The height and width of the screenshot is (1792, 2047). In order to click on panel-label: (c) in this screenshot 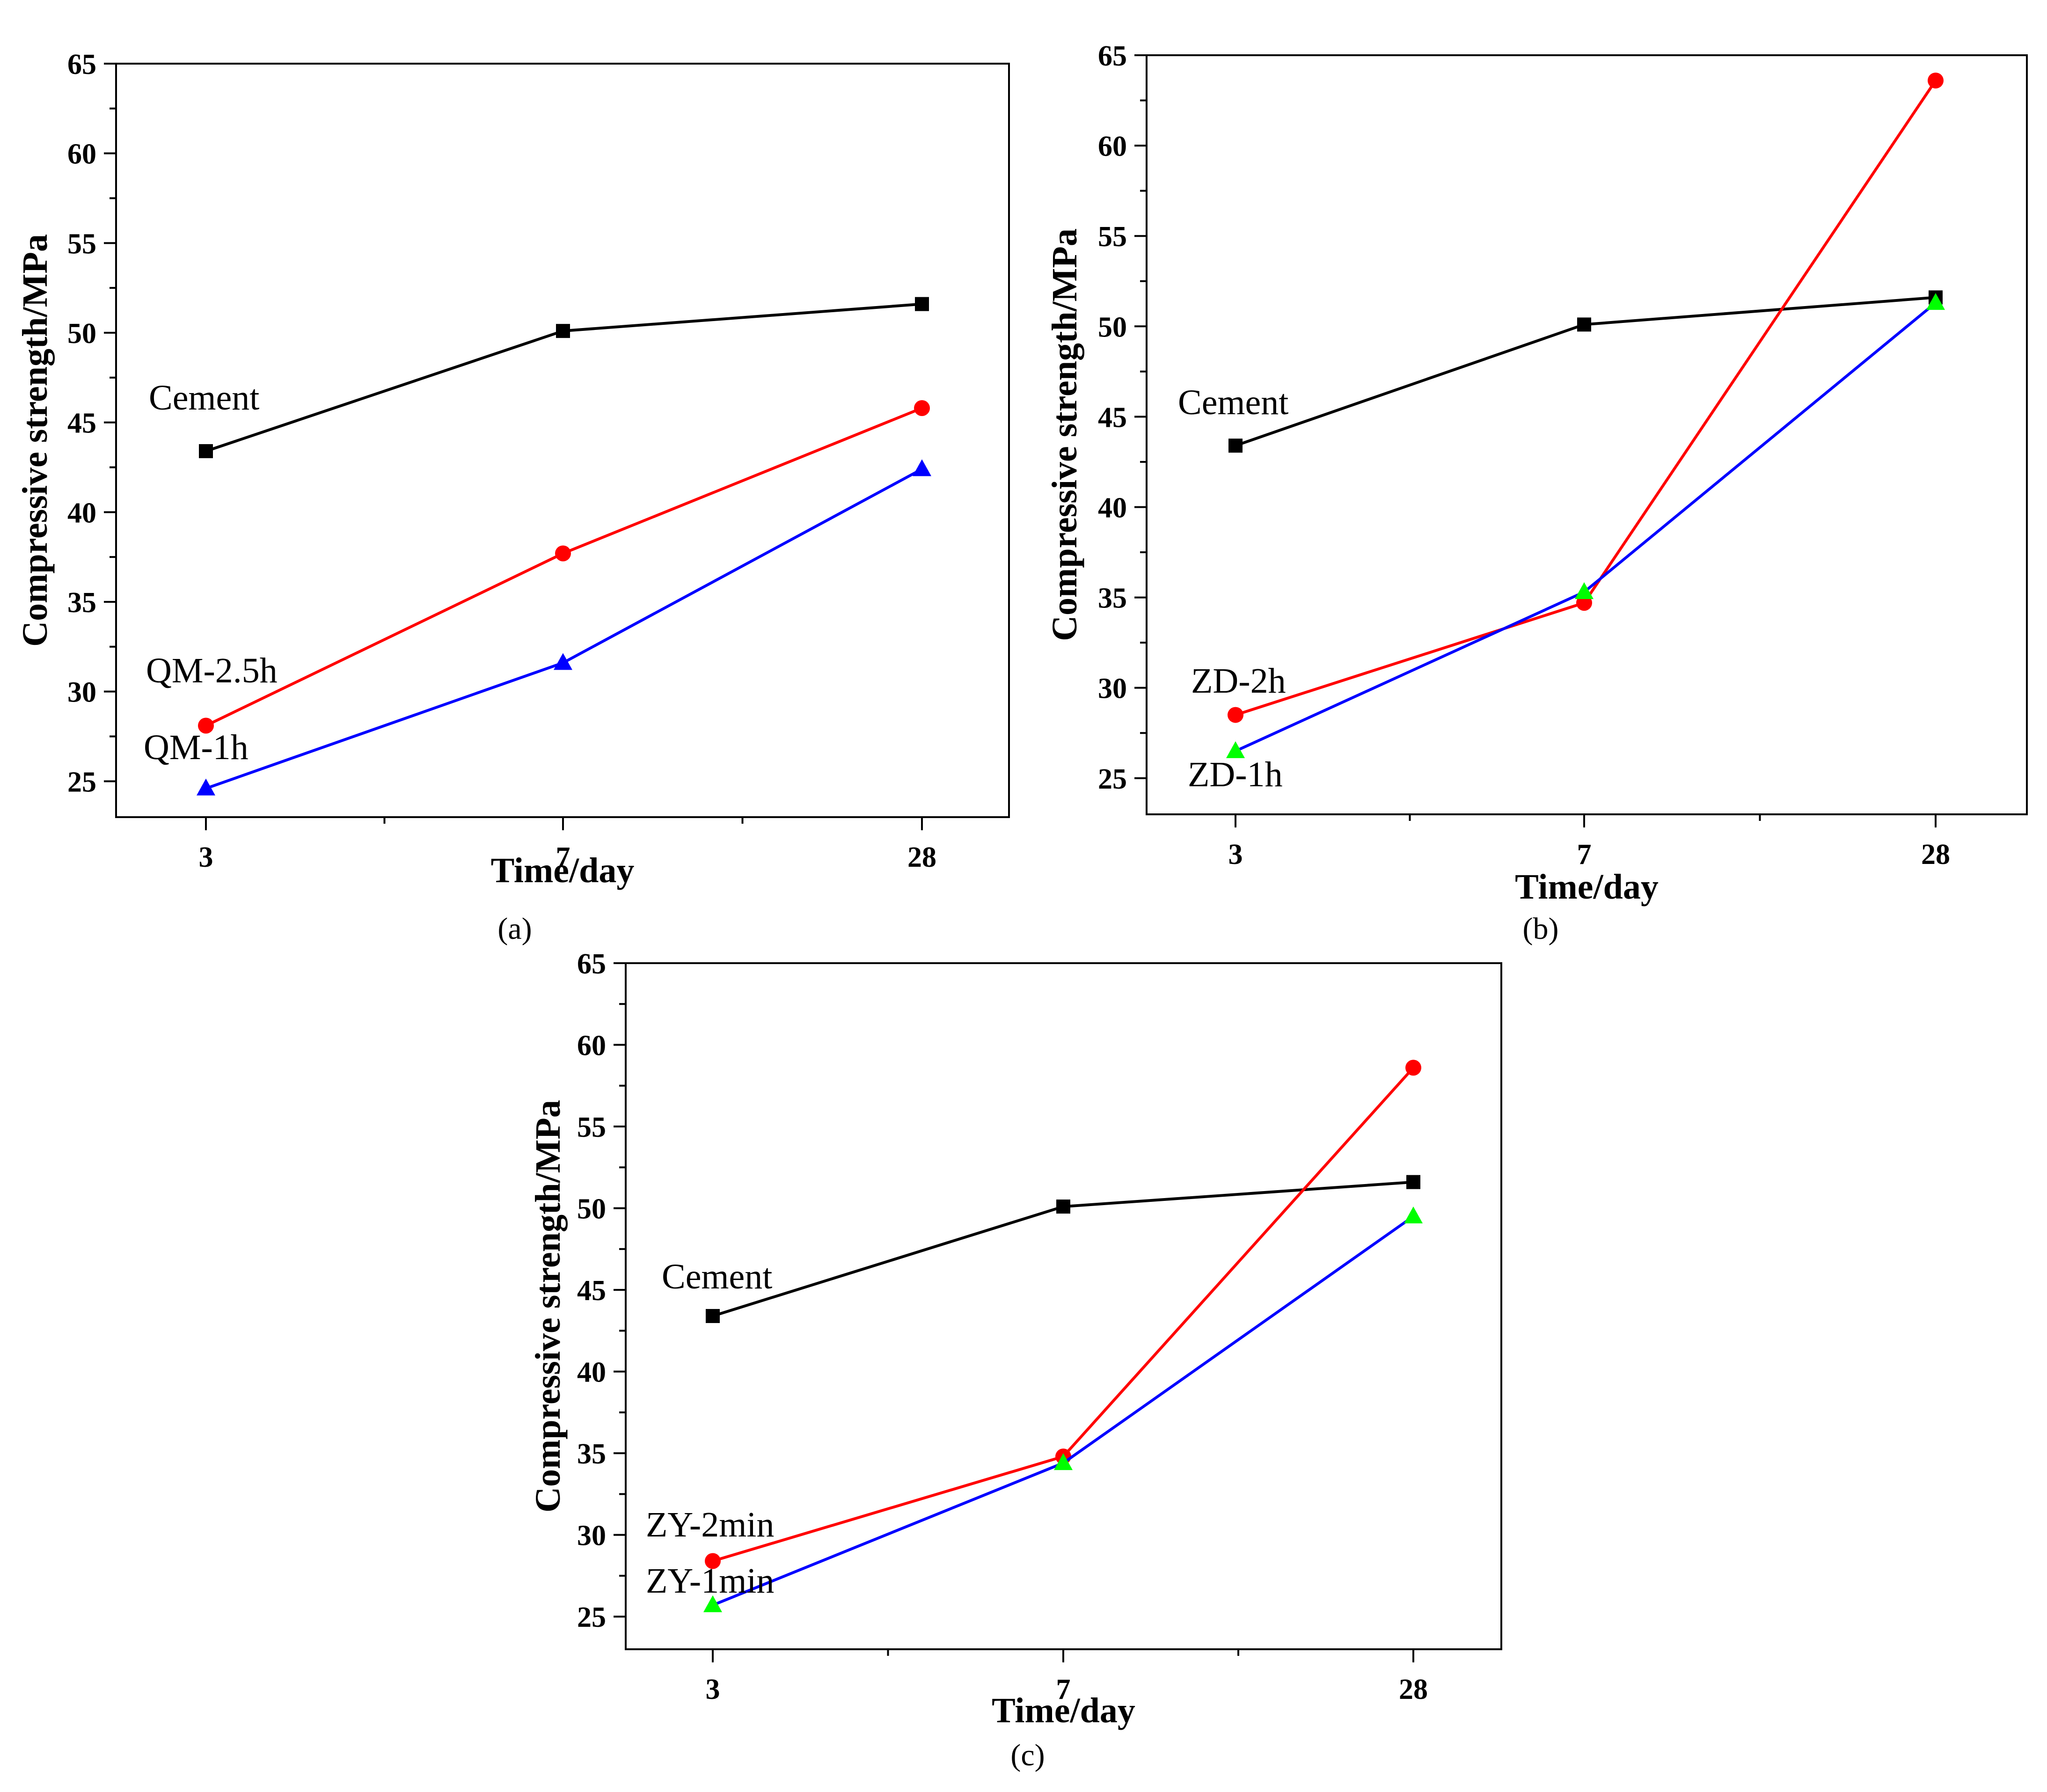, I will do `click(1028, 1755)`.